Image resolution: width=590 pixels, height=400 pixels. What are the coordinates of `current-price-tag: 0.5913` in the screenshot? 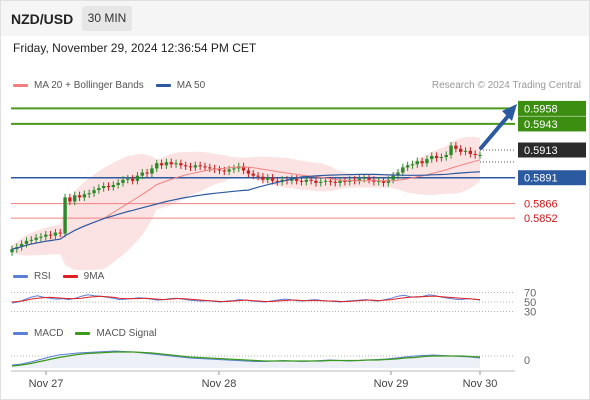 It's located at (552, 150).